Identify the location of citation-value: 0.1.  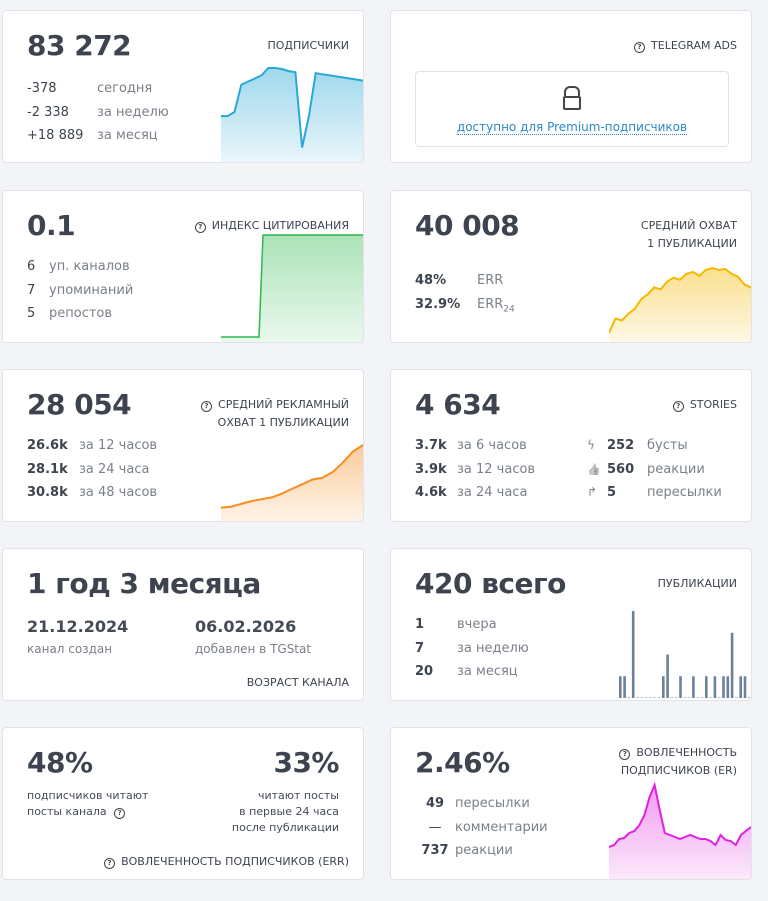
(51, 225).